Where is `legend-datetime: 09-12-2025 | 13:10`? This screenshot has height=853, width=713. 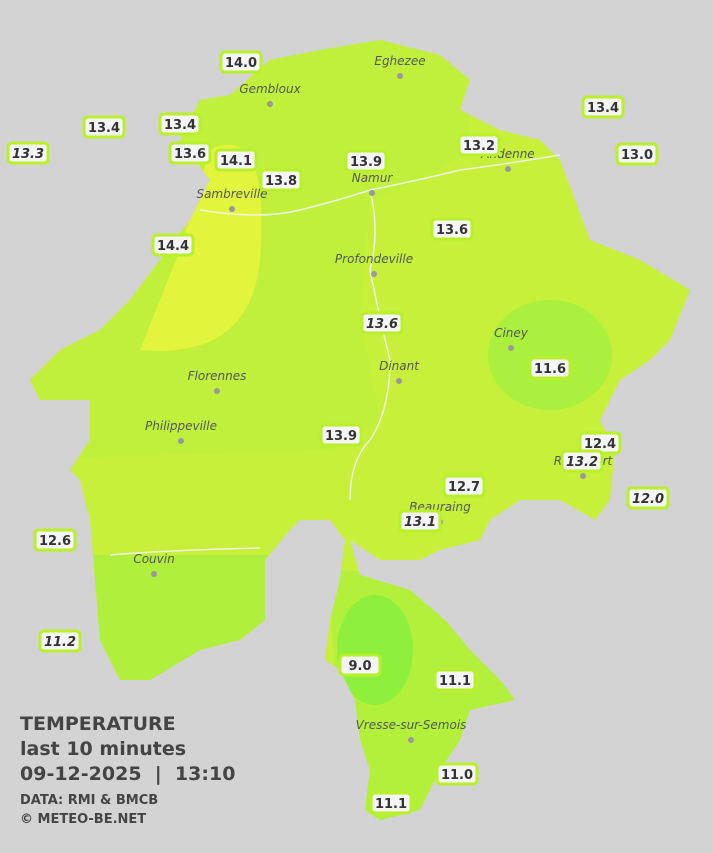 legend-datetime: 09-12-2025 | 13:10 is located at coordinates (127, 774).